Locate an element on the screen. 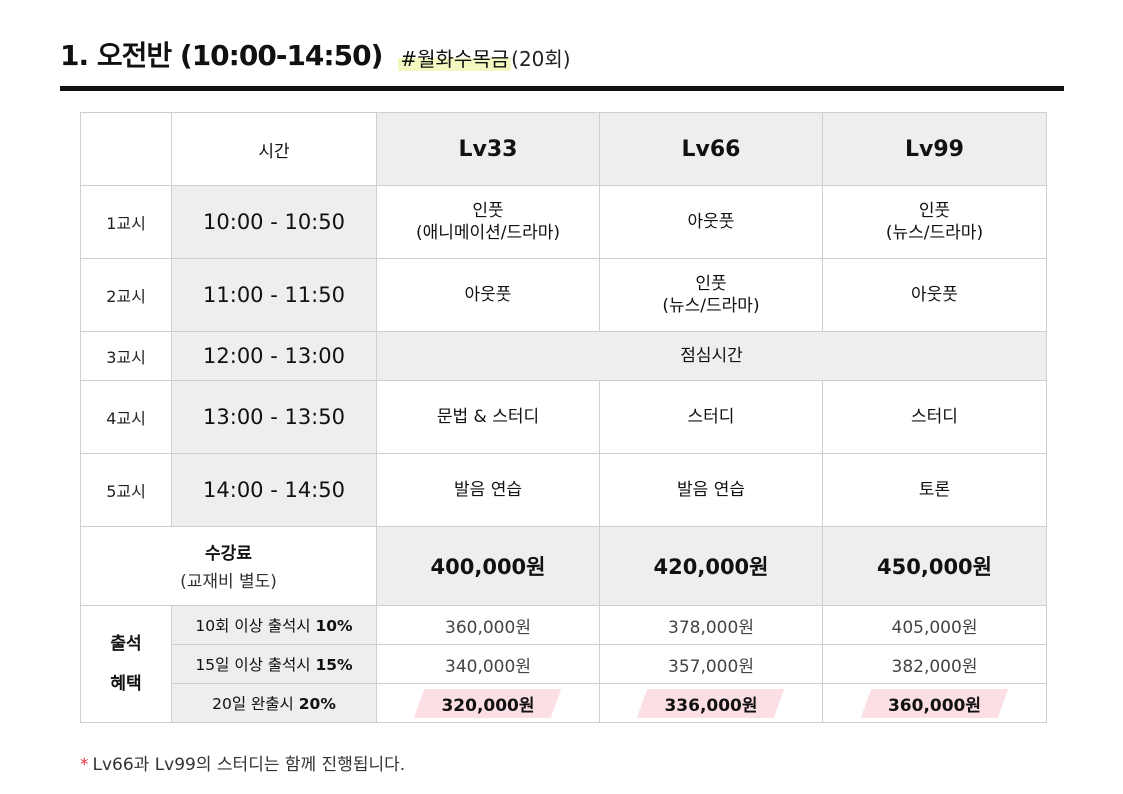  period-time: 13:00 - 13:50 is located at coordinates (274, 417).